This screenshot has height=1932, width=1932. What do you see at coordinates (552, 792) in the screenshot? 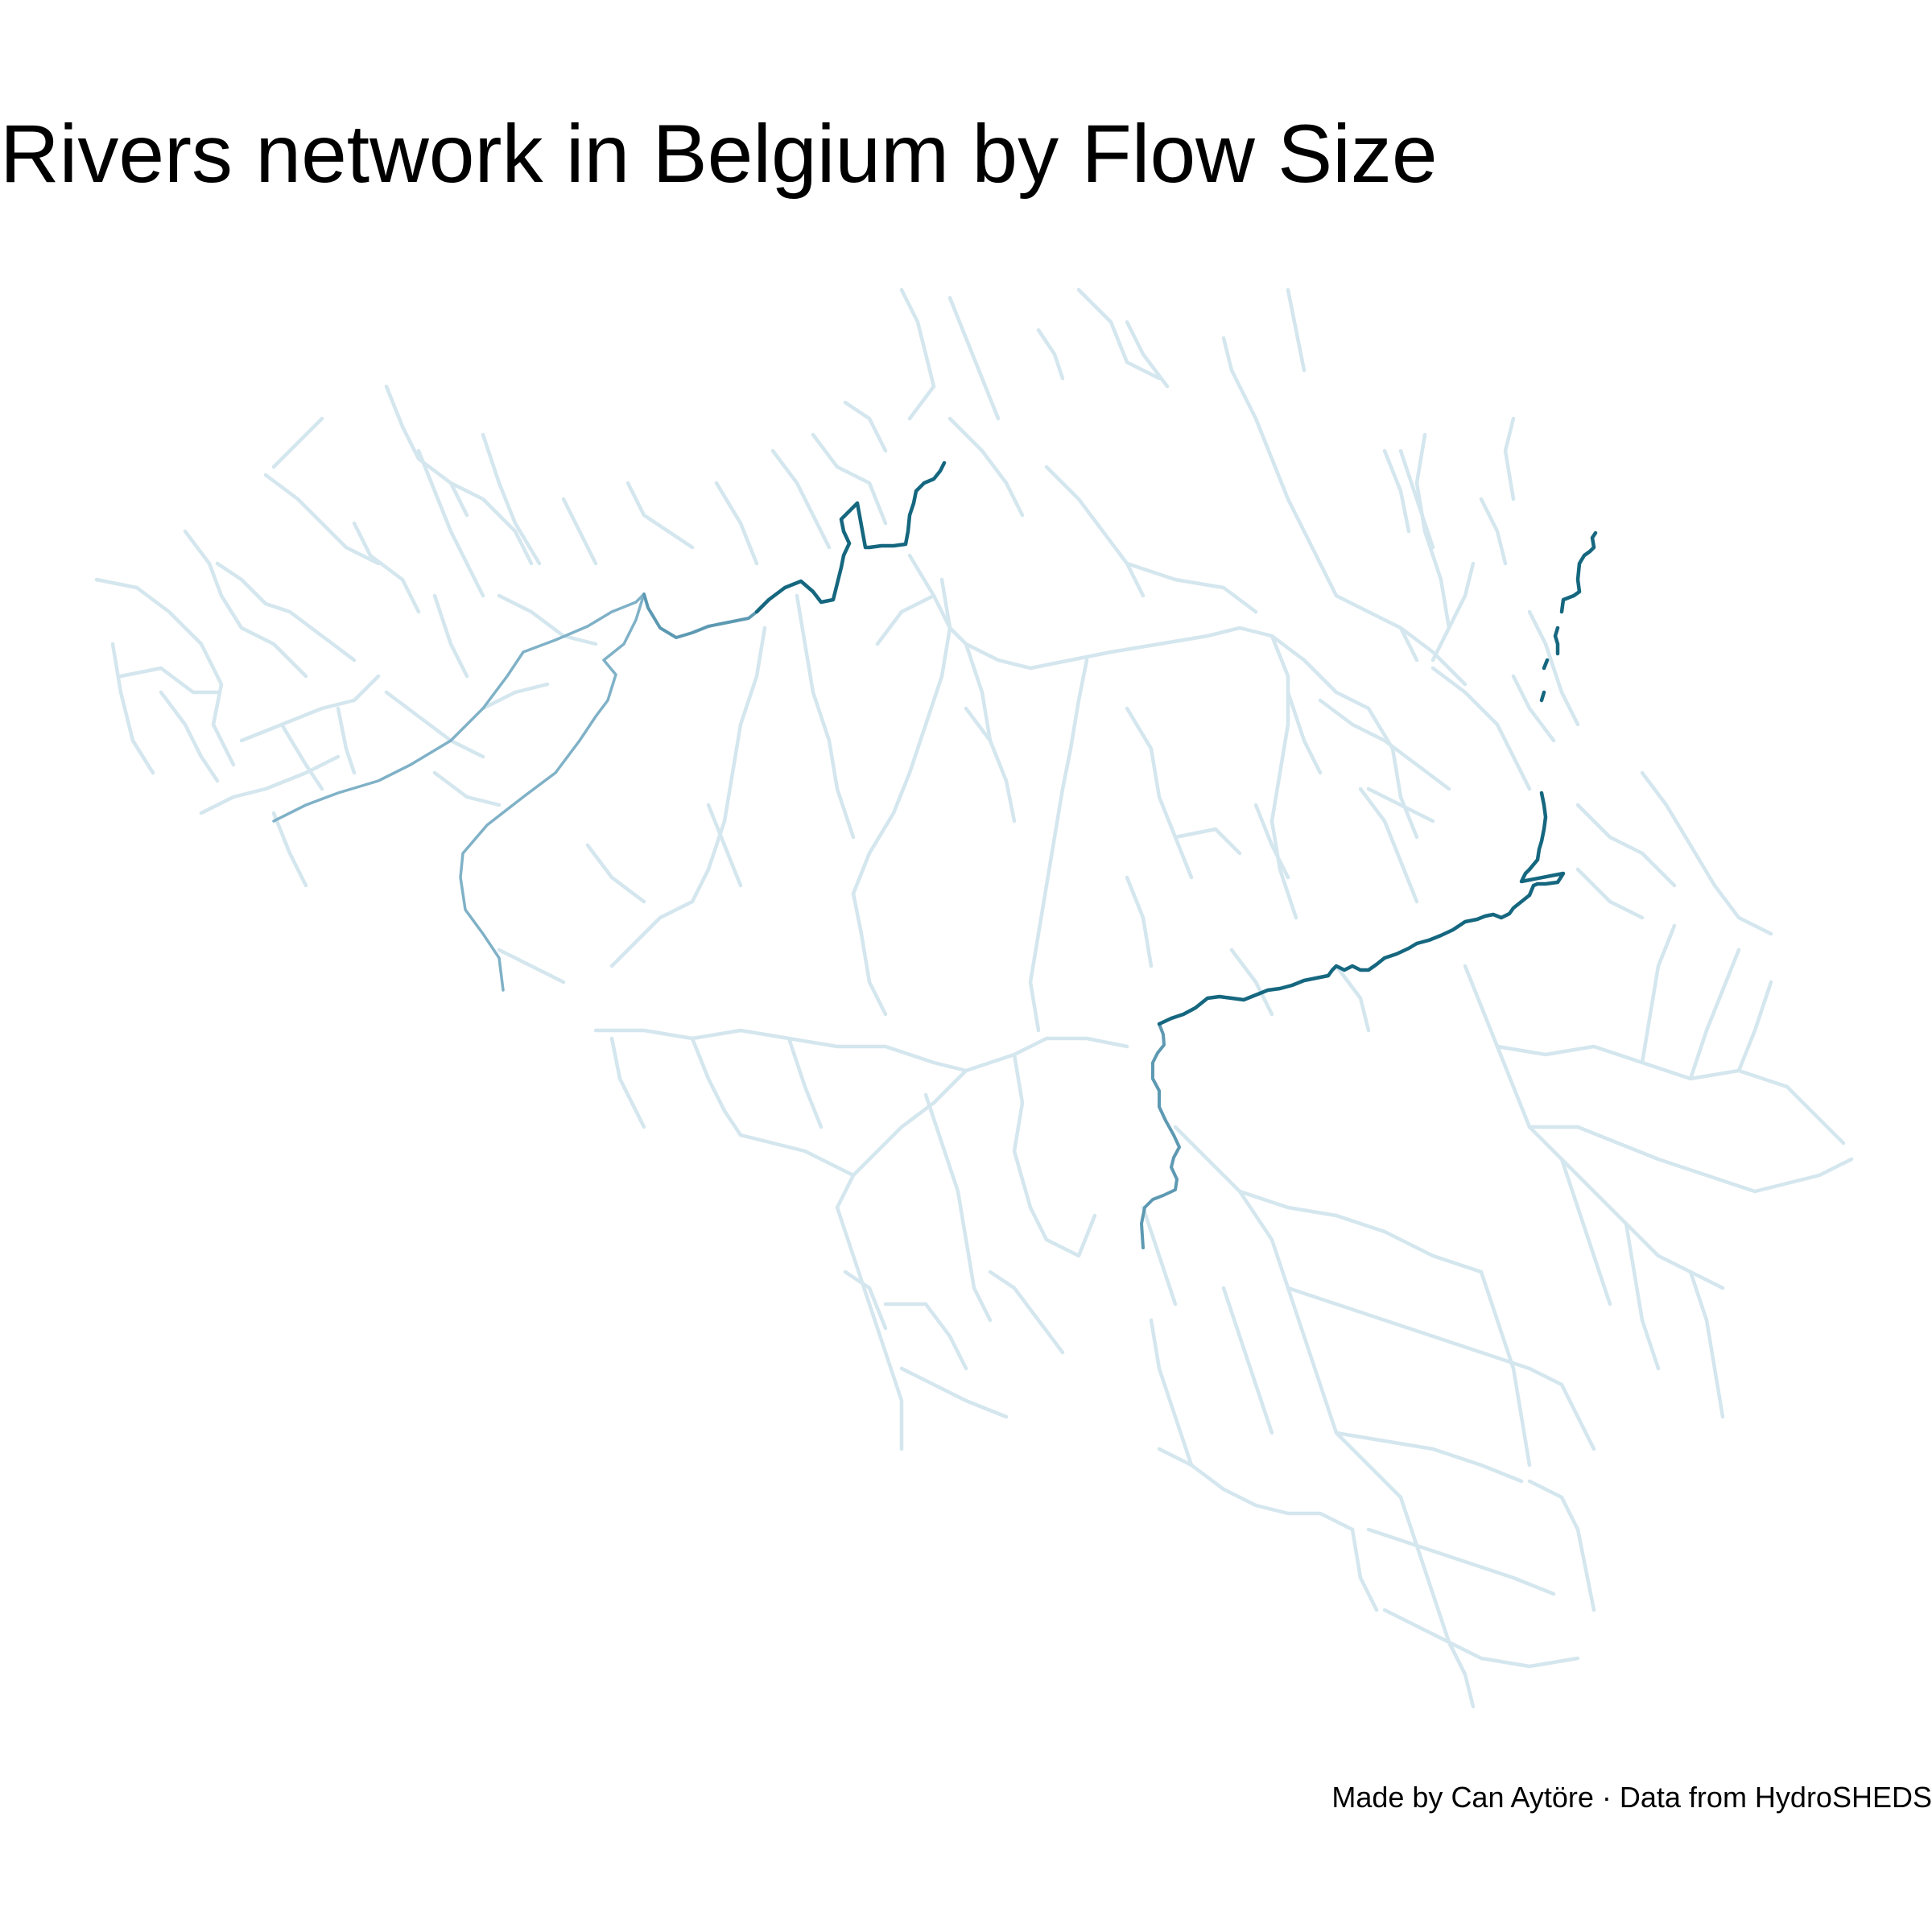
I see `river-segment-scheldt` at bounding box center [552, 792].